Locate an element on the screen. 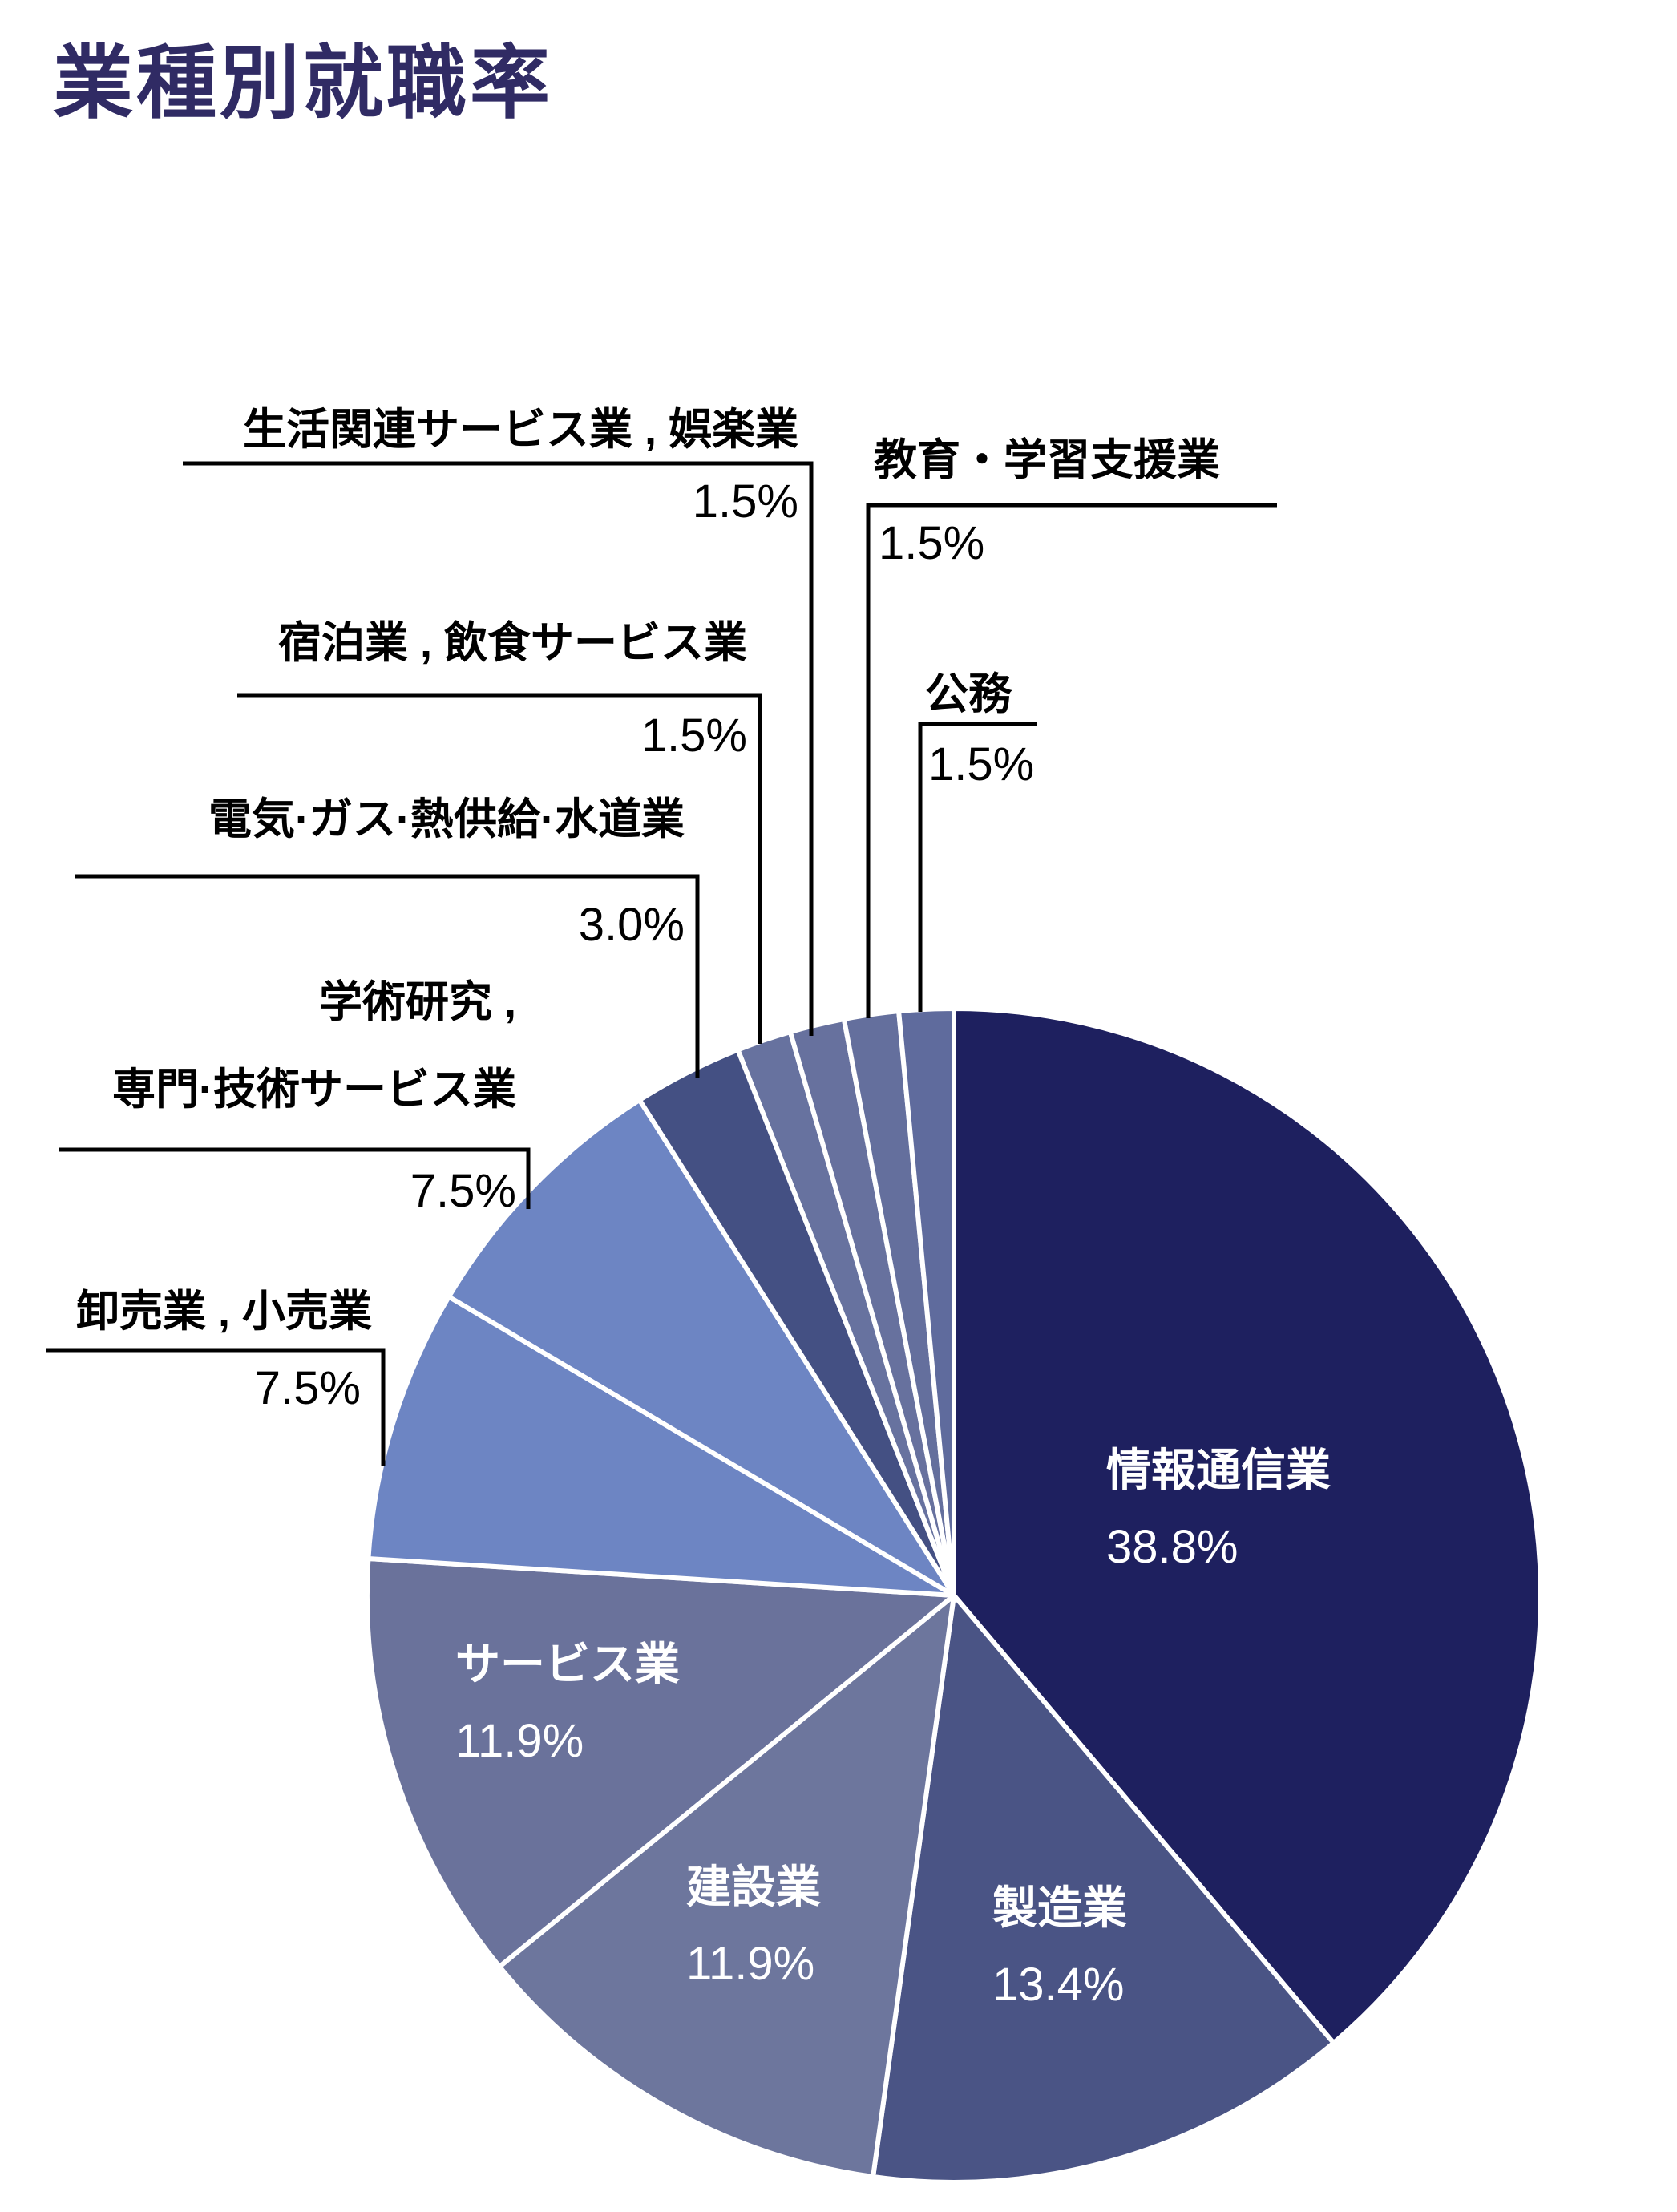 This screenshot has height=2212, width=1677. pie-label-services-text: サービス業 is located at coordinates (567, 1664).